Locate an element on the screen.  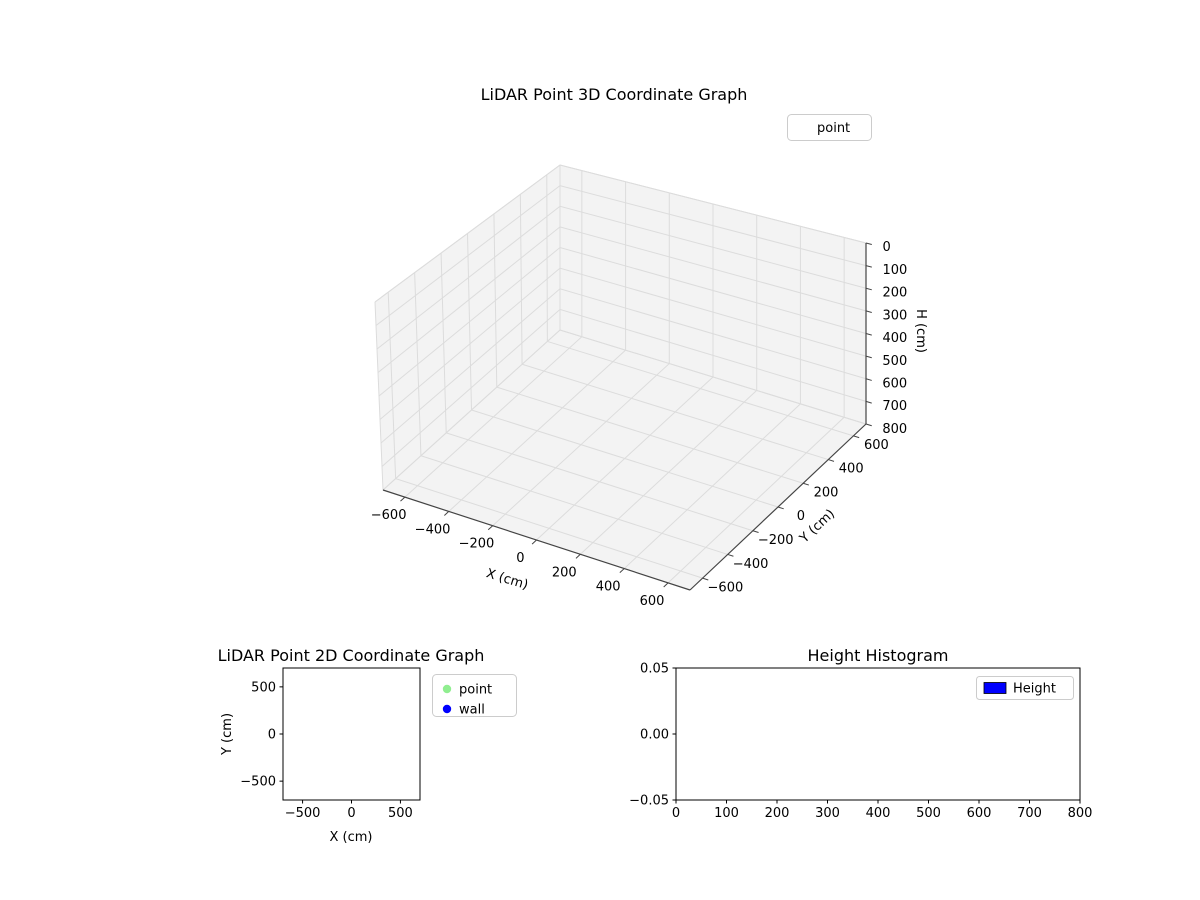
plot3d-z-tick-label: 300 is located at coordinates (894, 315).